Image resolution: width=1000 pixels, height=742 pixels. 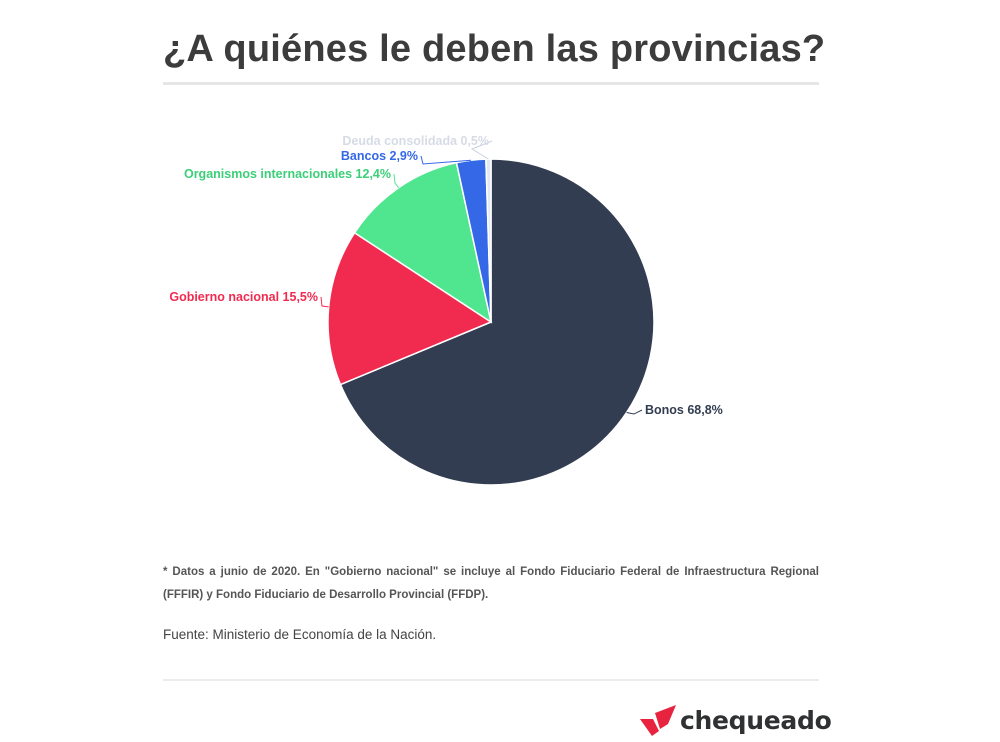 I want to click on page-title: ¿A quiénes le deben las provincias?, so click(x=494, y=49).